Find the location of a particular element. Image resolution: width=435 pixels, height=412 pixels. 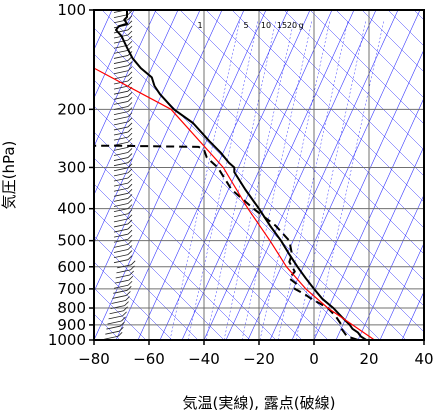

y-tick-label: 200 is located at coordinates (71, 109).